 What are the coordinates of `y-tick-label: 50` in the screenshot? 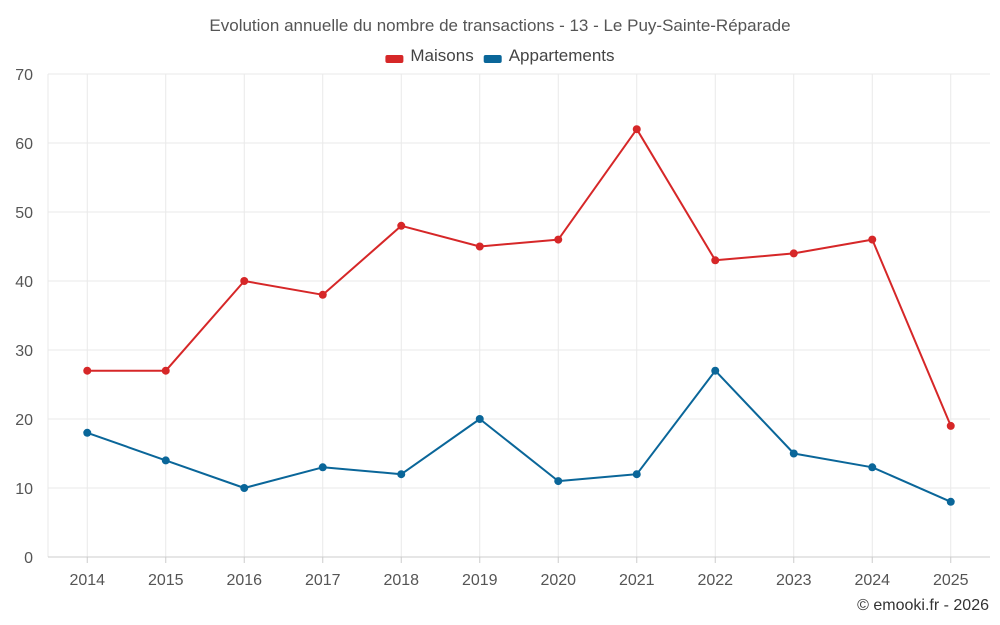 It's located at (24, 213).